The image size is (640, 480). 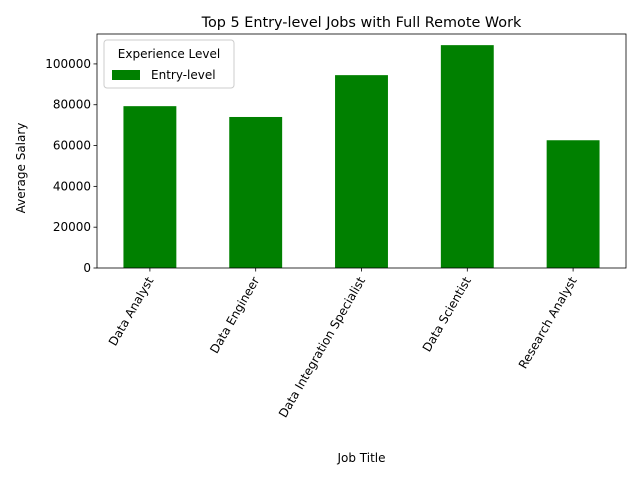 I want to click on legend-swatch, so click(x=126, y=75).